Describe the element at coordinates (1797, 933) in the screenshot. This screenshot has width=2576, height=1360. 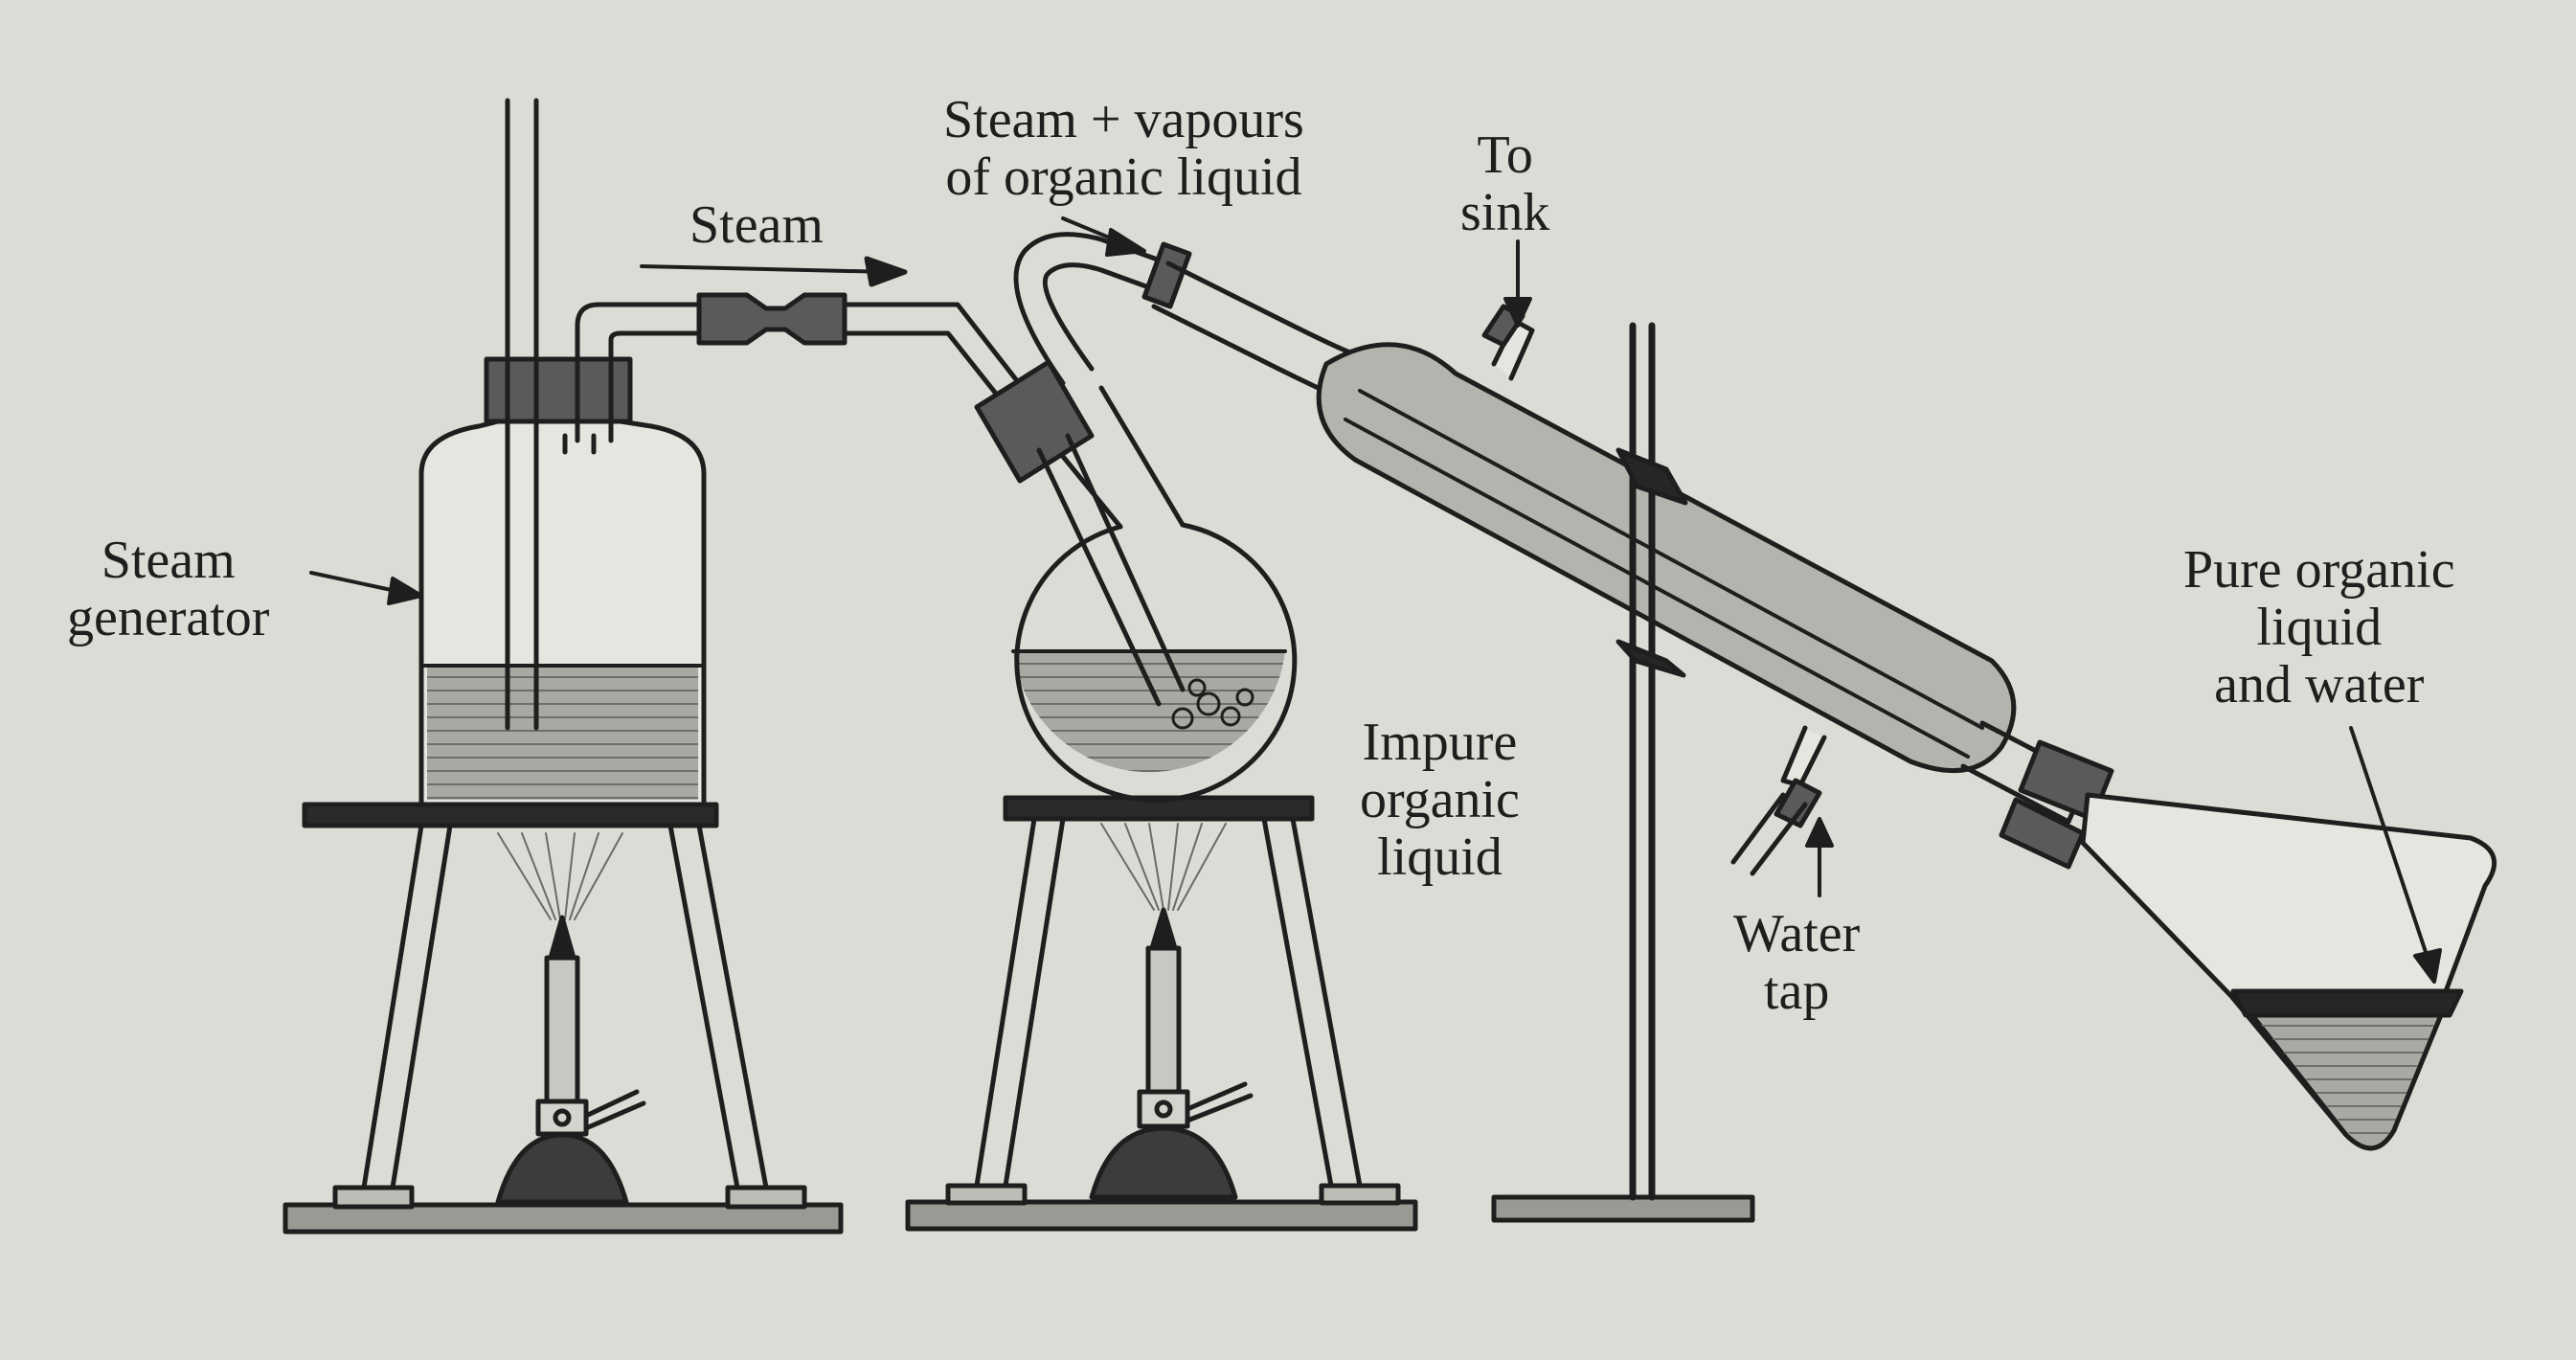
I see `water-tap-label-line-1: Water` at that location.